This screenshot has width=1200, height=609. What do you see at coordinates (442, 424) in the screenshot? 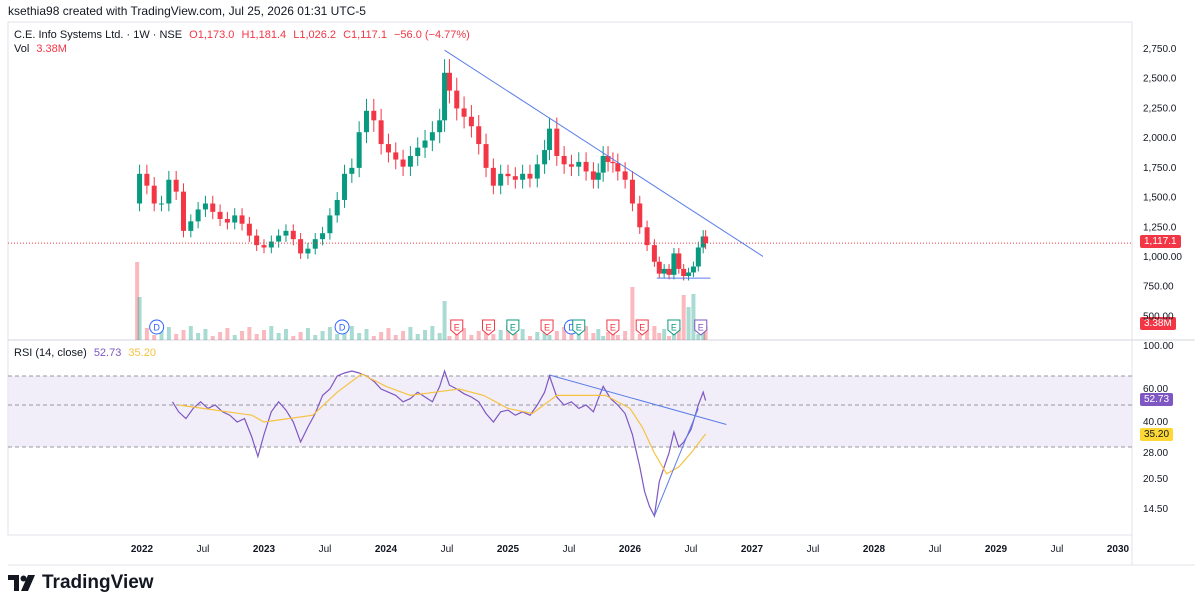
I see `rsi-ma-line` at bounding box center [442, 424].